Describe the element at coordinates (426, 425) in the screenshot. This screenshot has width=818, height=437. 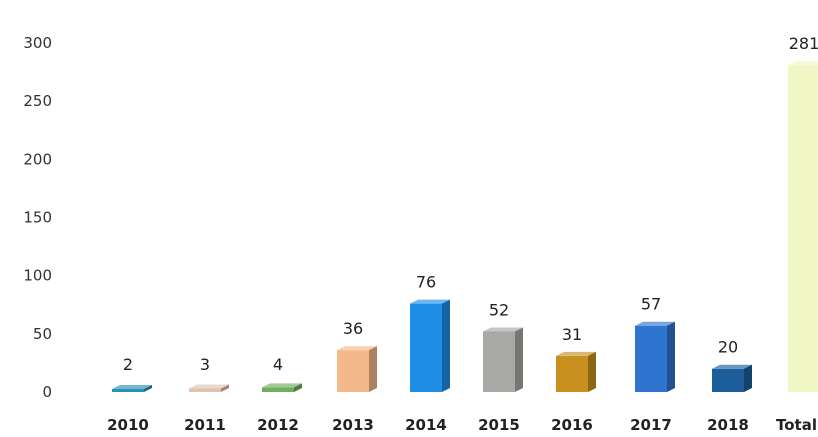
I see `x-tick-label: 2014` at that location.